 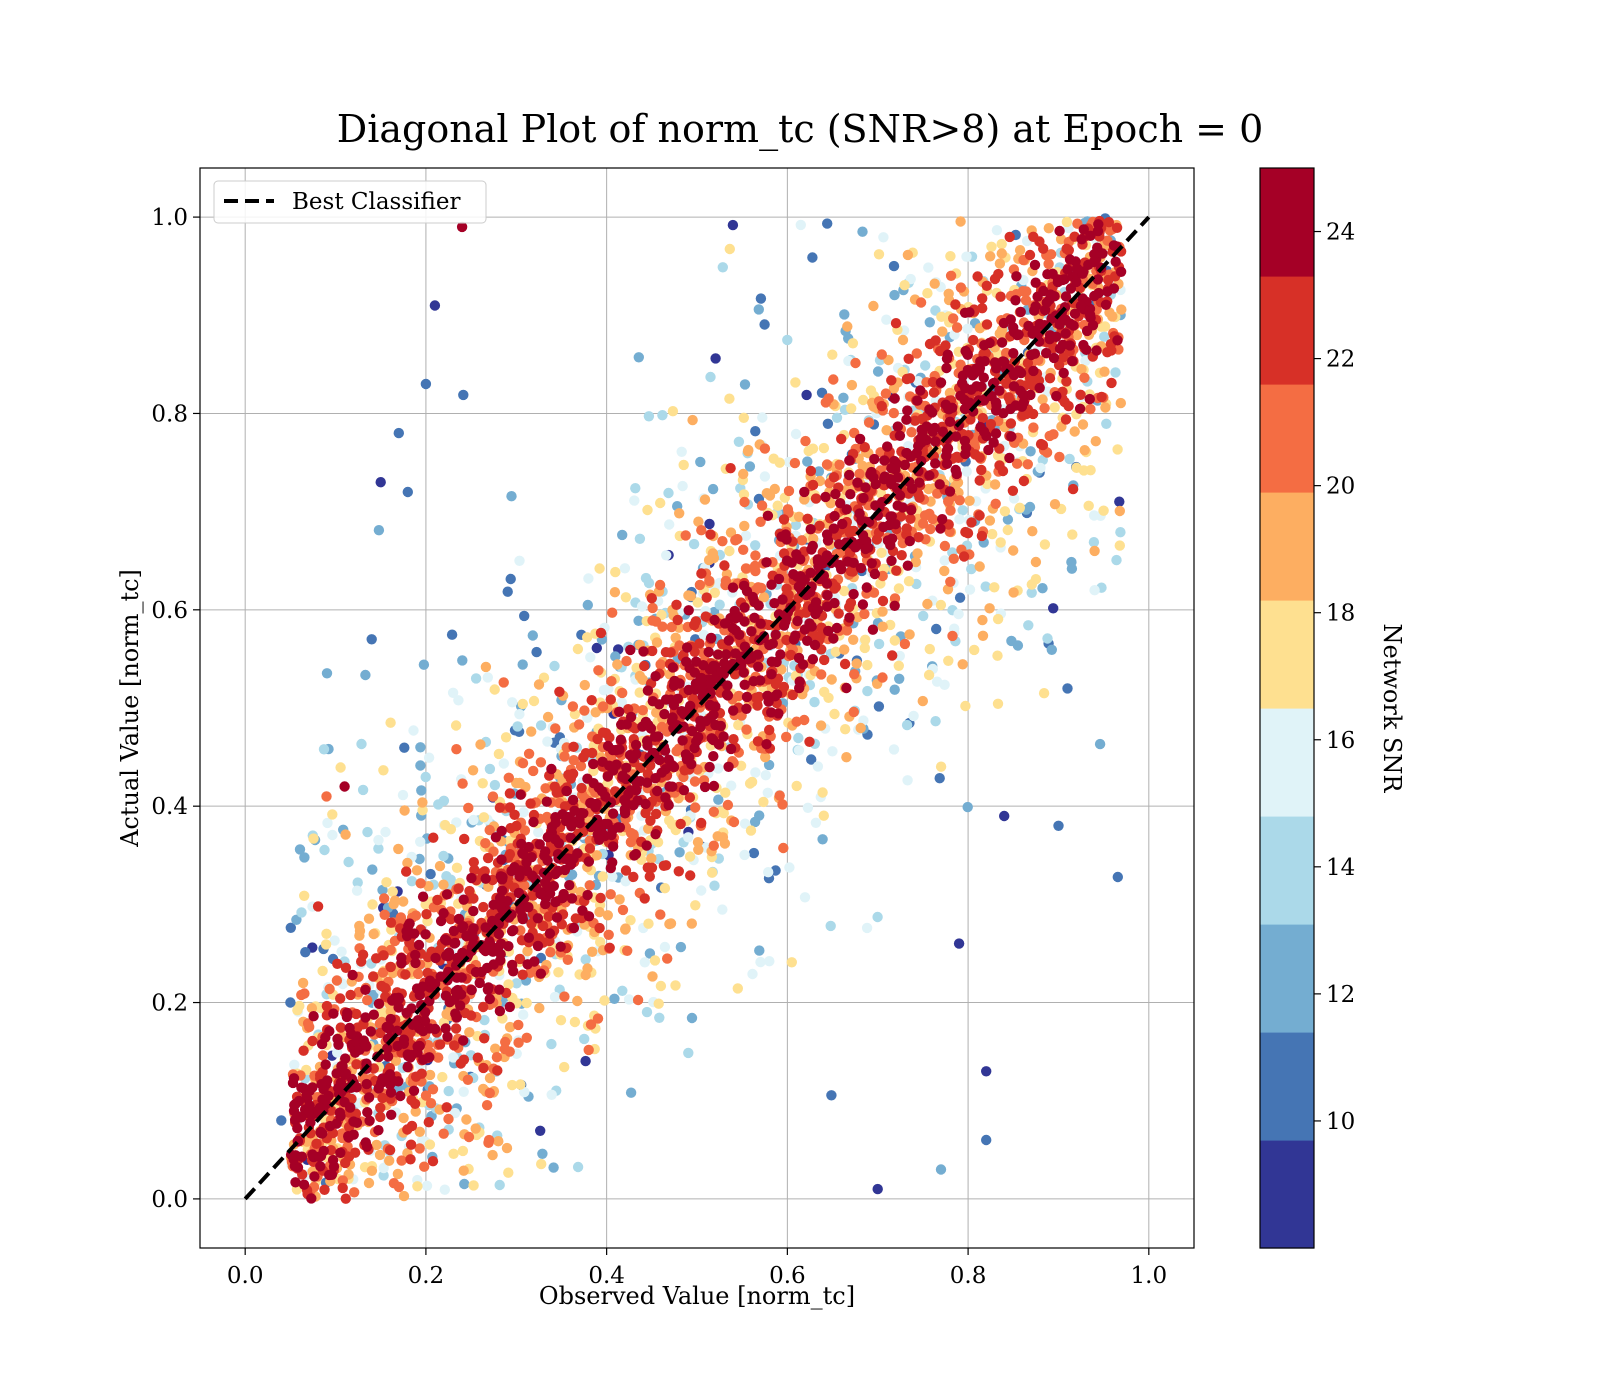 What do you see at coordinates (1340, 614) in the screenshot?
I see `colorbar-tick-label: 18` at bounding box center [1340, 614].